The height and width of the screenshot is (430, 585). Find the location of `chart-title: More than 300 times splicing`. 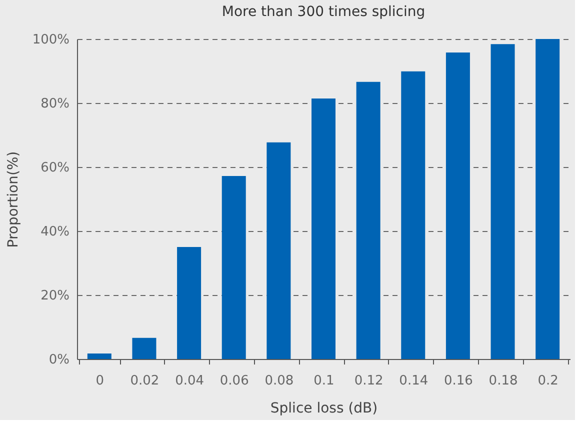

chart-title: More than 300 times splicing is located at coordinates (324, 12).